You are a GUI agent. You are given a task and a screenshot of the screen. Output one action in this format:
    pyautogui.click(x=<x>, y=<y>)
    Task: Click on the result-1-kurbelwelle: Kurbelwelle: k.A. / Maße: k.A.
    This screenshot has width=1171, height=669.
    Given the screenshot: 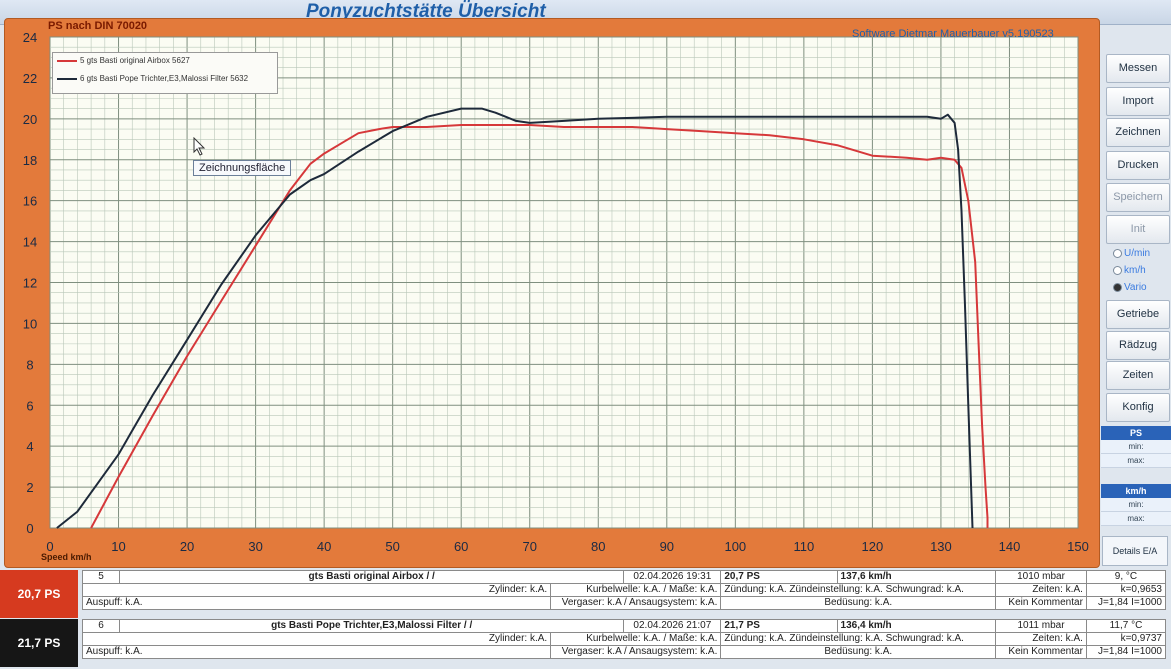 What is the action you would take?
    pyautogui.click(x=636, y=590)
    